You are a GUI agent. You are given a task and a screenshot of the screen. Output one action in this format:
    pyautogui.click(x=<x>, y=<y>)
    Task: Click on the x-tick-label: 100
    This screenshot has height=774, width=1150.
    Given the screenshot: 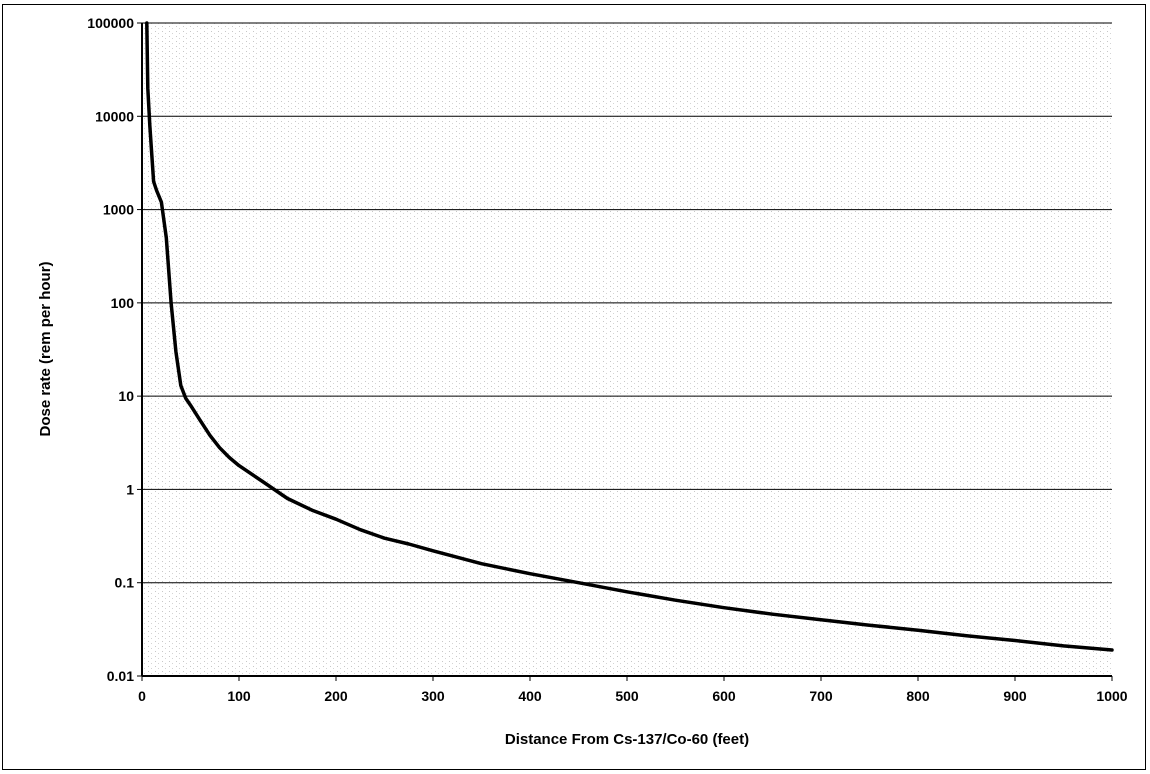 What is the action you would take?
    pyautogui.click(x=239, y=696)
    